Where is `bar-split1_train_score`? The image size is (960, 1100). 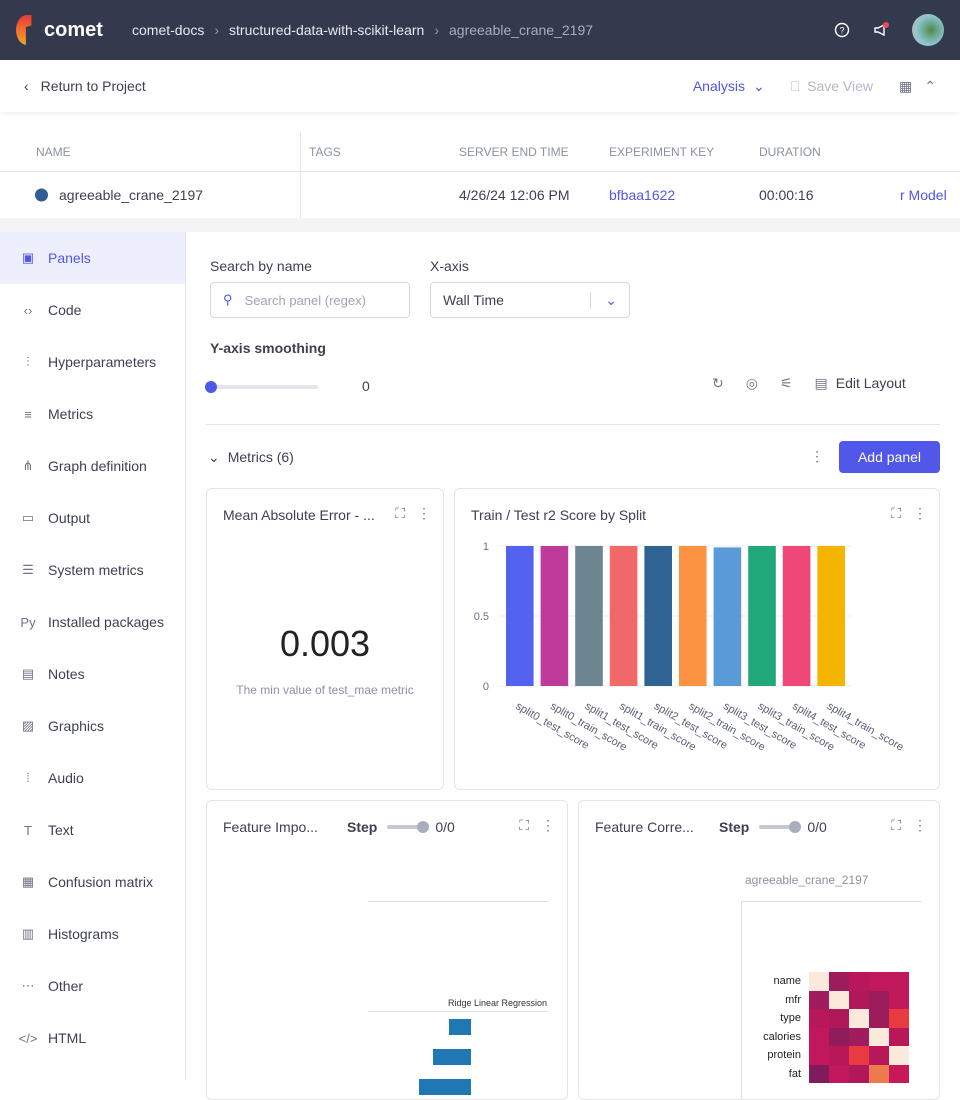 bar-split1_train_score is located at coordinates (623, 616).